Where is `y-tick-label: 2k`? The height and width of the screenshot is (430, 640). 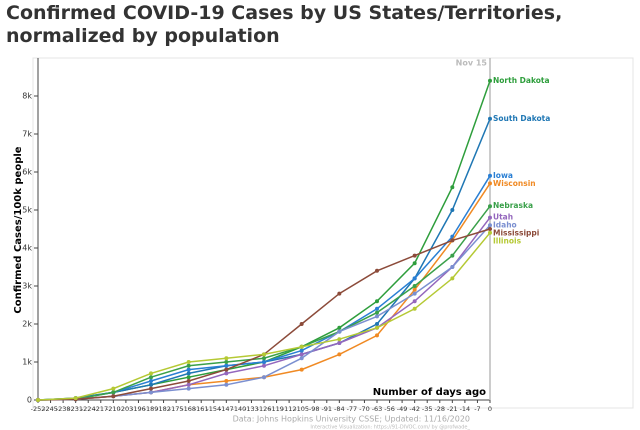 y-tick-label: 2k is located at coordinates (27, 324).